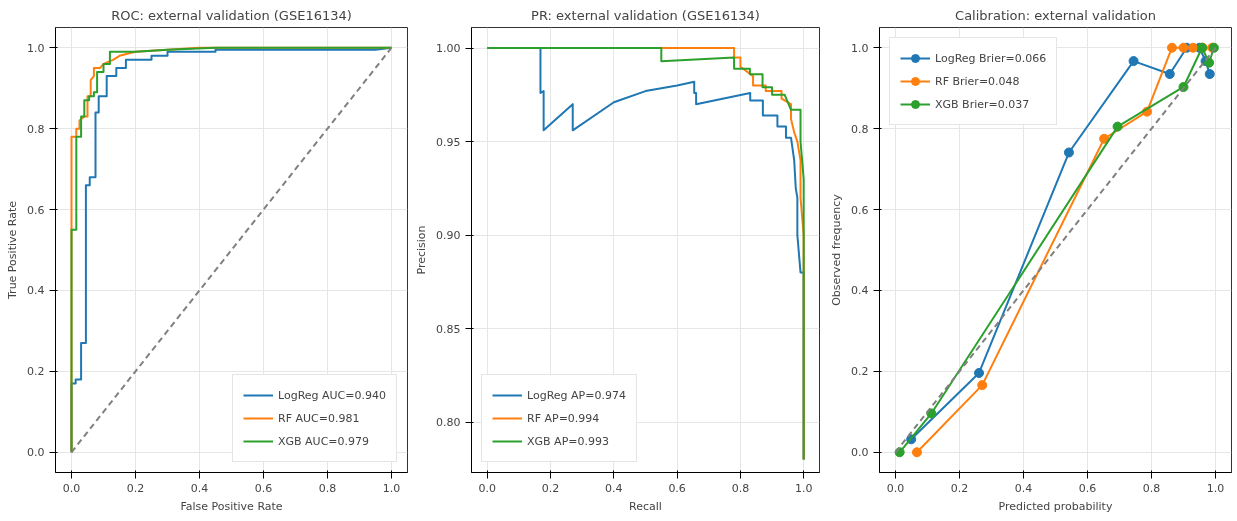 The image size is (1237, 521). I want to click on legend-label: XGB AUC=0.979, so click(323, 441).